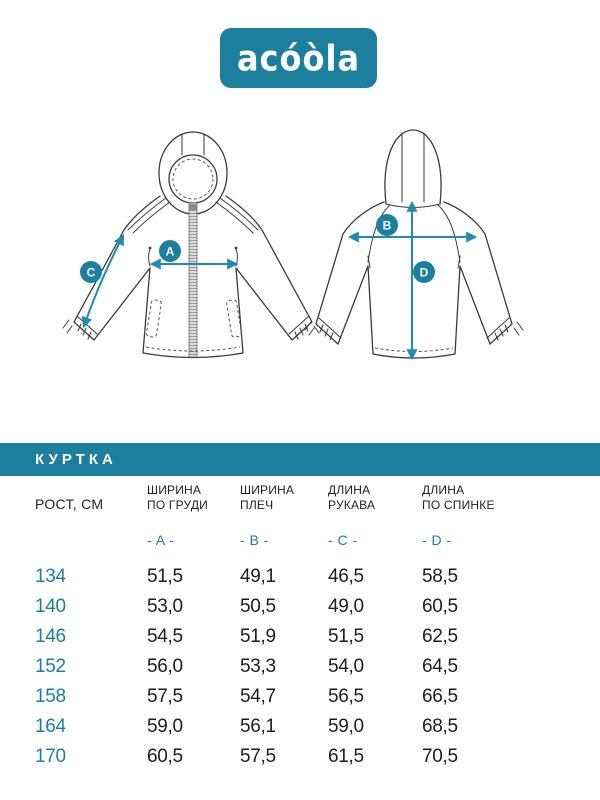 Image resolution: width=600 pixels, height=800 pixels. I want to click on back-raglan-seams, so click(414, 233).